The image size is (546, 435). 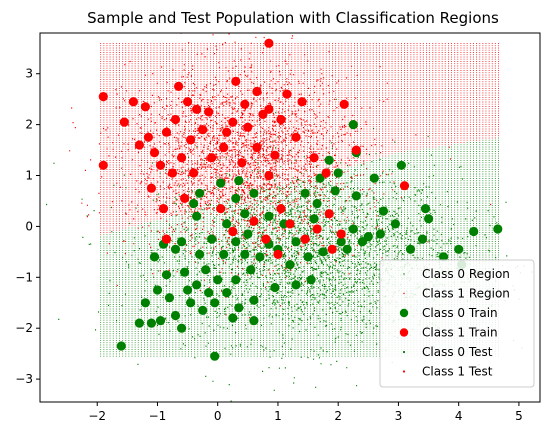 I want to click on x-tick-label: 3, so click(x=399, y=416).